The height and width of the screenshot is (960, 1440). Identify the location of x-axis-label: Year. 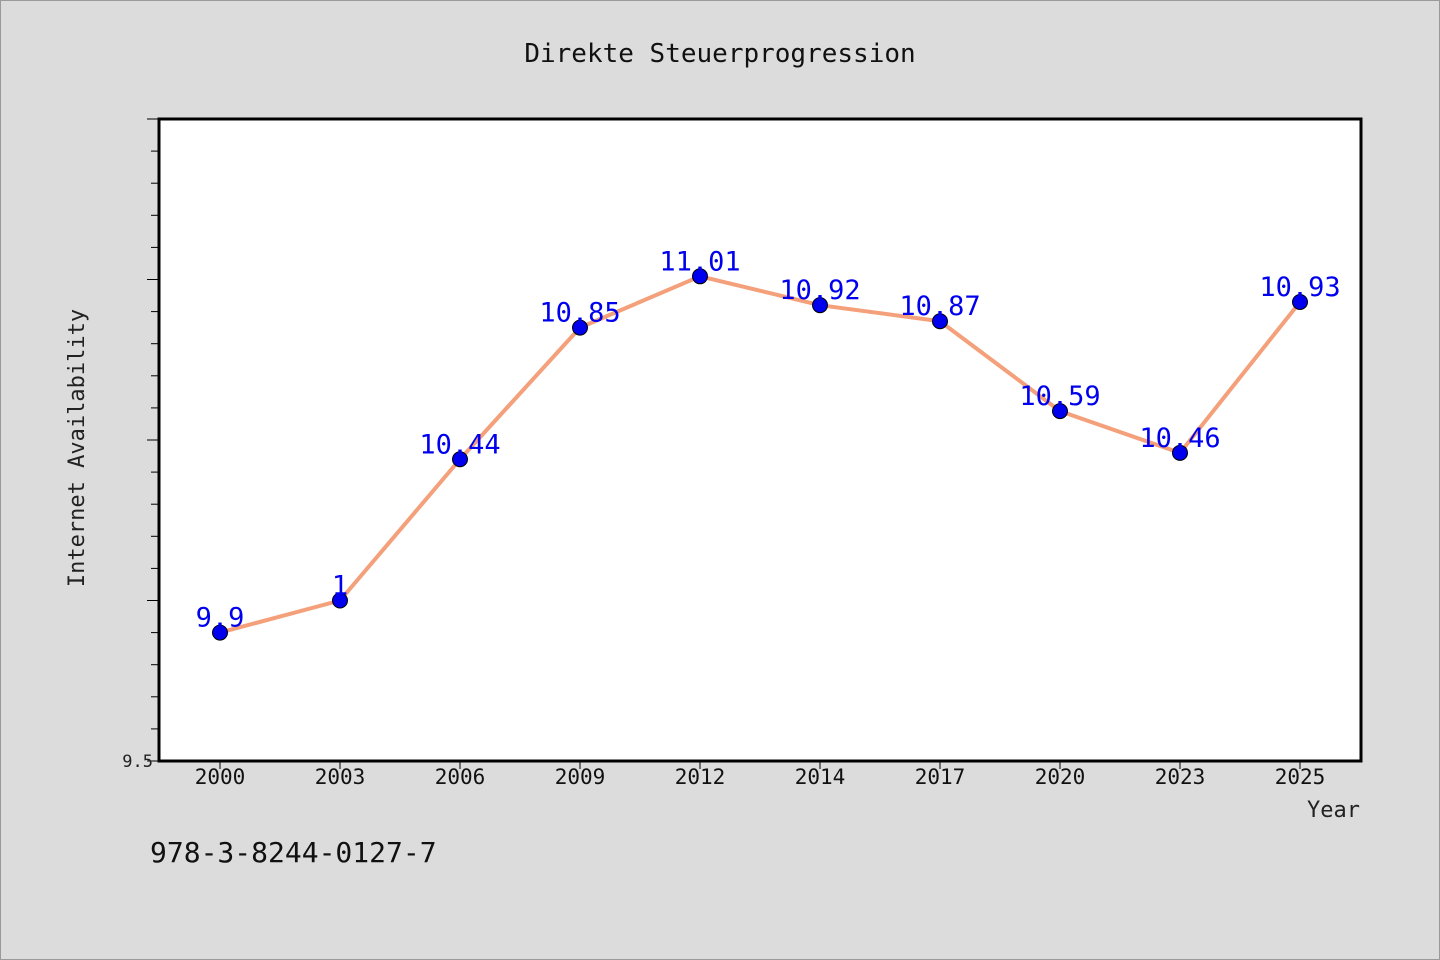
(1333, 810).